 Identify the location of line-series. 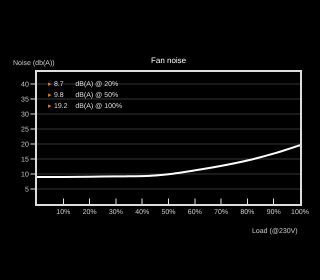
(168, 161).